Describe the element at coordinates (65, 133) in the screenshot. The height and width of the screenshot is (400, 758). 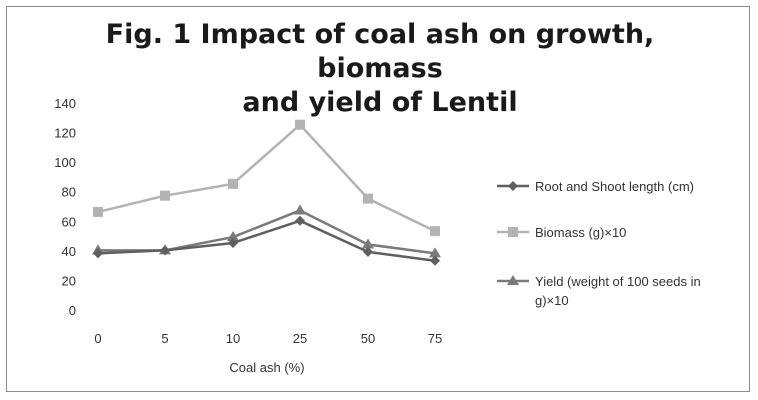
I see `y-tick-label: 120` at that location.